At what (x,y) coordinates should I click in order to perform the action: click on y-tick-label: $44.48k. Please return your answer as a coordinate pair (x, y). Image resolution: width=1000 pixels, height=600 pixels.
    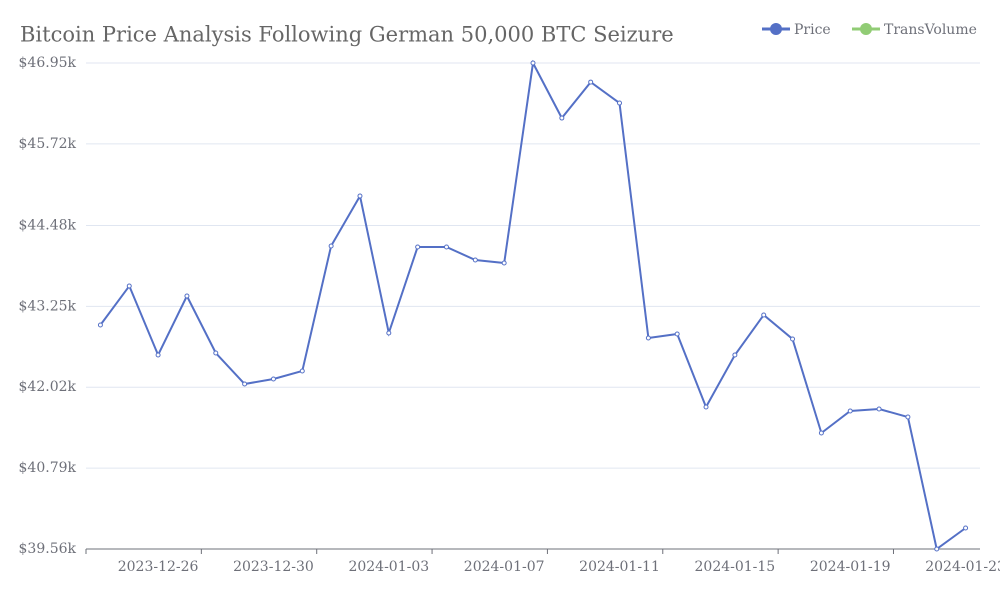
    Looking at the image, I should click on (48, 225).